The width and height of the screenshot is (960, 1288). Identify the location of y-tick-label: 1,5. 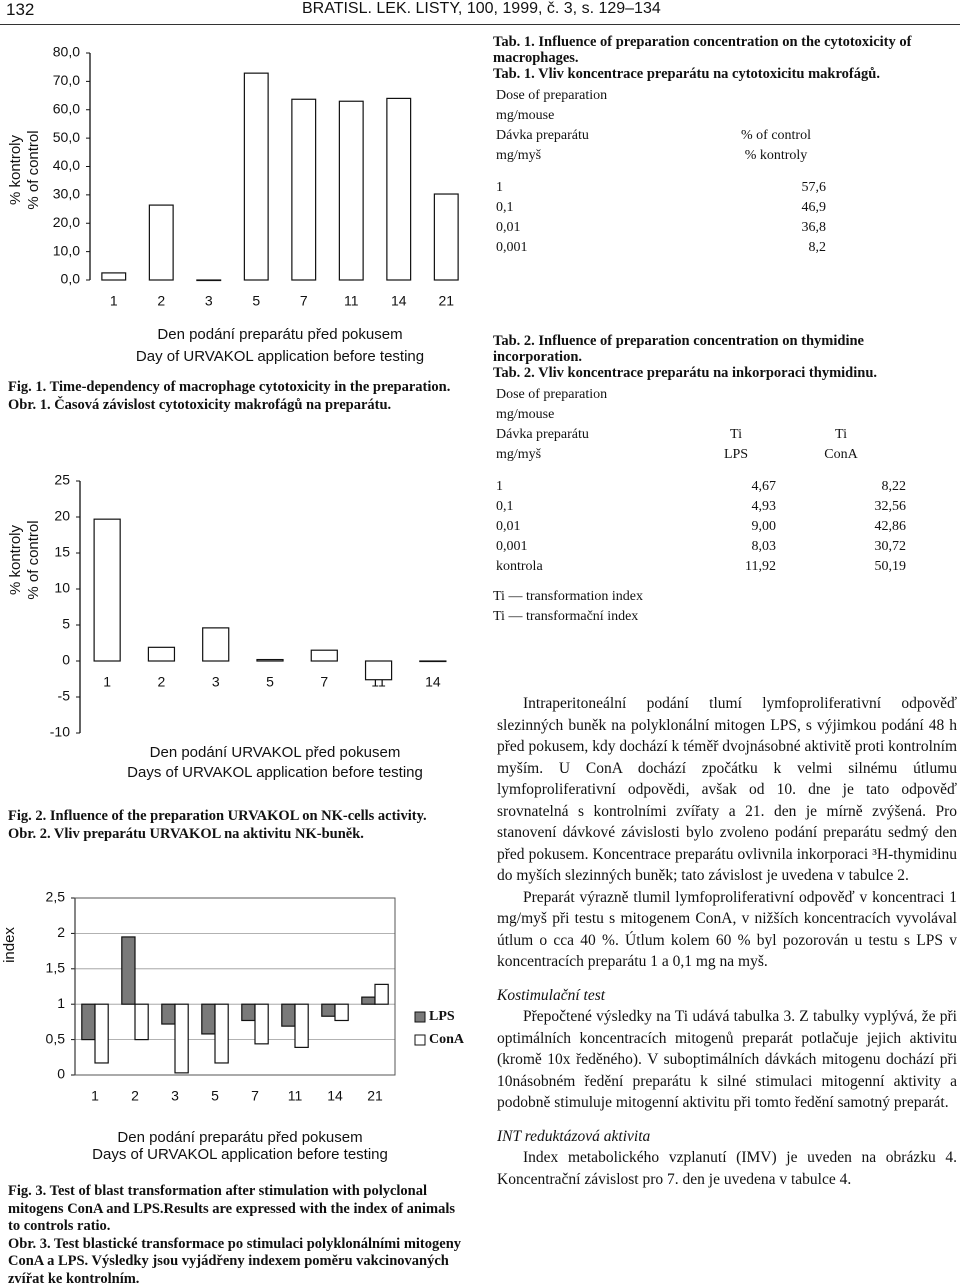
(56, 968).